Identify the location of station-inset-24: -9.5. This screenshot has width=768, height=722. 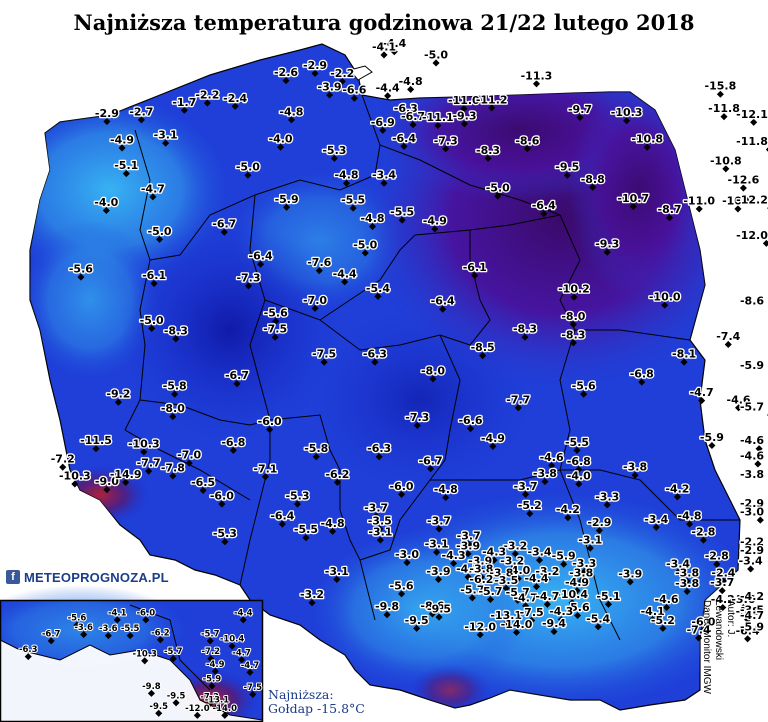
(158, 709).